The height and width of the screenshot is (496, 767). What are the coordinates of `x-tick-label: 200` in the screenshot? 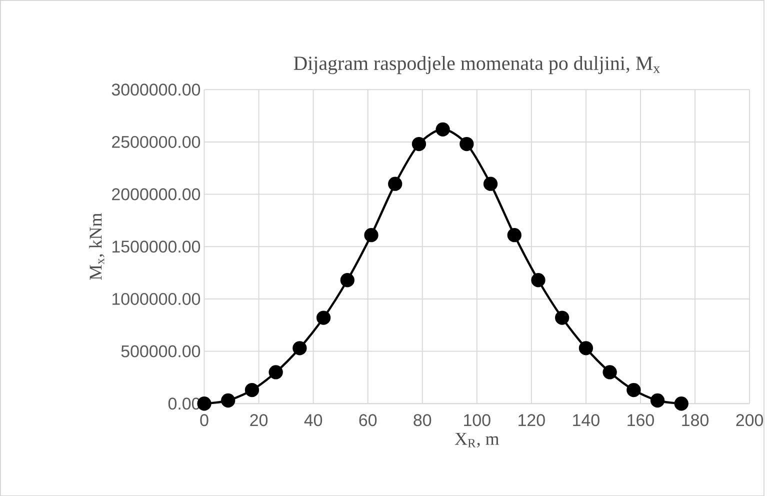 It's located at (750, 420).